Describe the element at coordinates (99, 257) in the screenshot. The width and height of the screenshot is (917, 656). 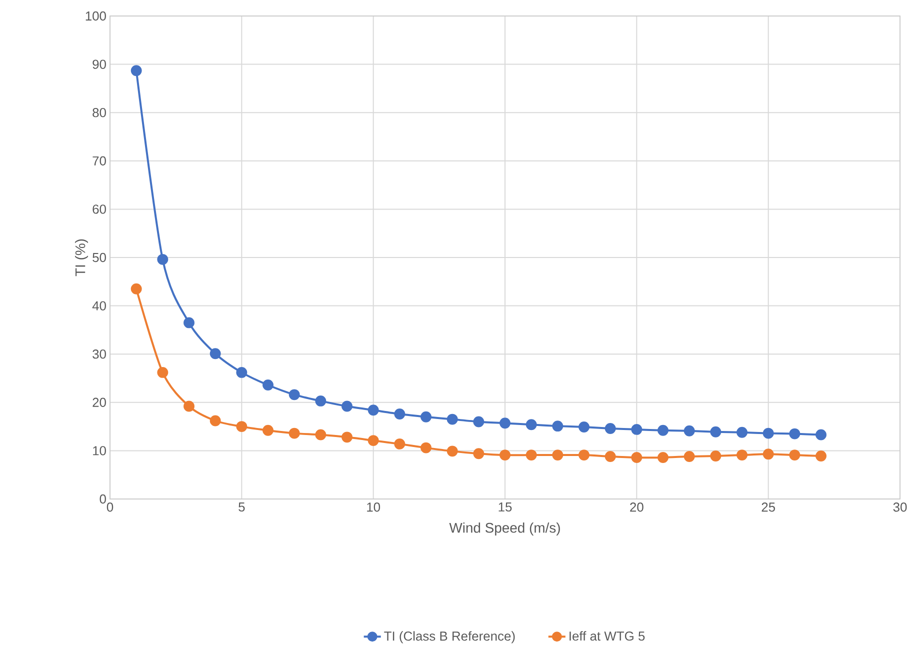
I see `y-tick-label: 50` at that location.